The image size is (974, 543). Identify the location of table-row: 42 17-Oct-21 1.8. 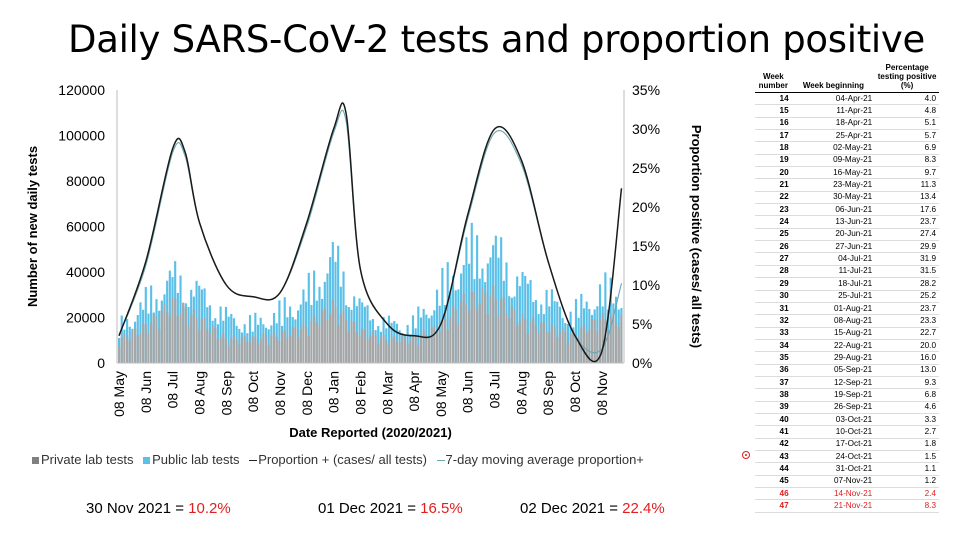
(847, 444).